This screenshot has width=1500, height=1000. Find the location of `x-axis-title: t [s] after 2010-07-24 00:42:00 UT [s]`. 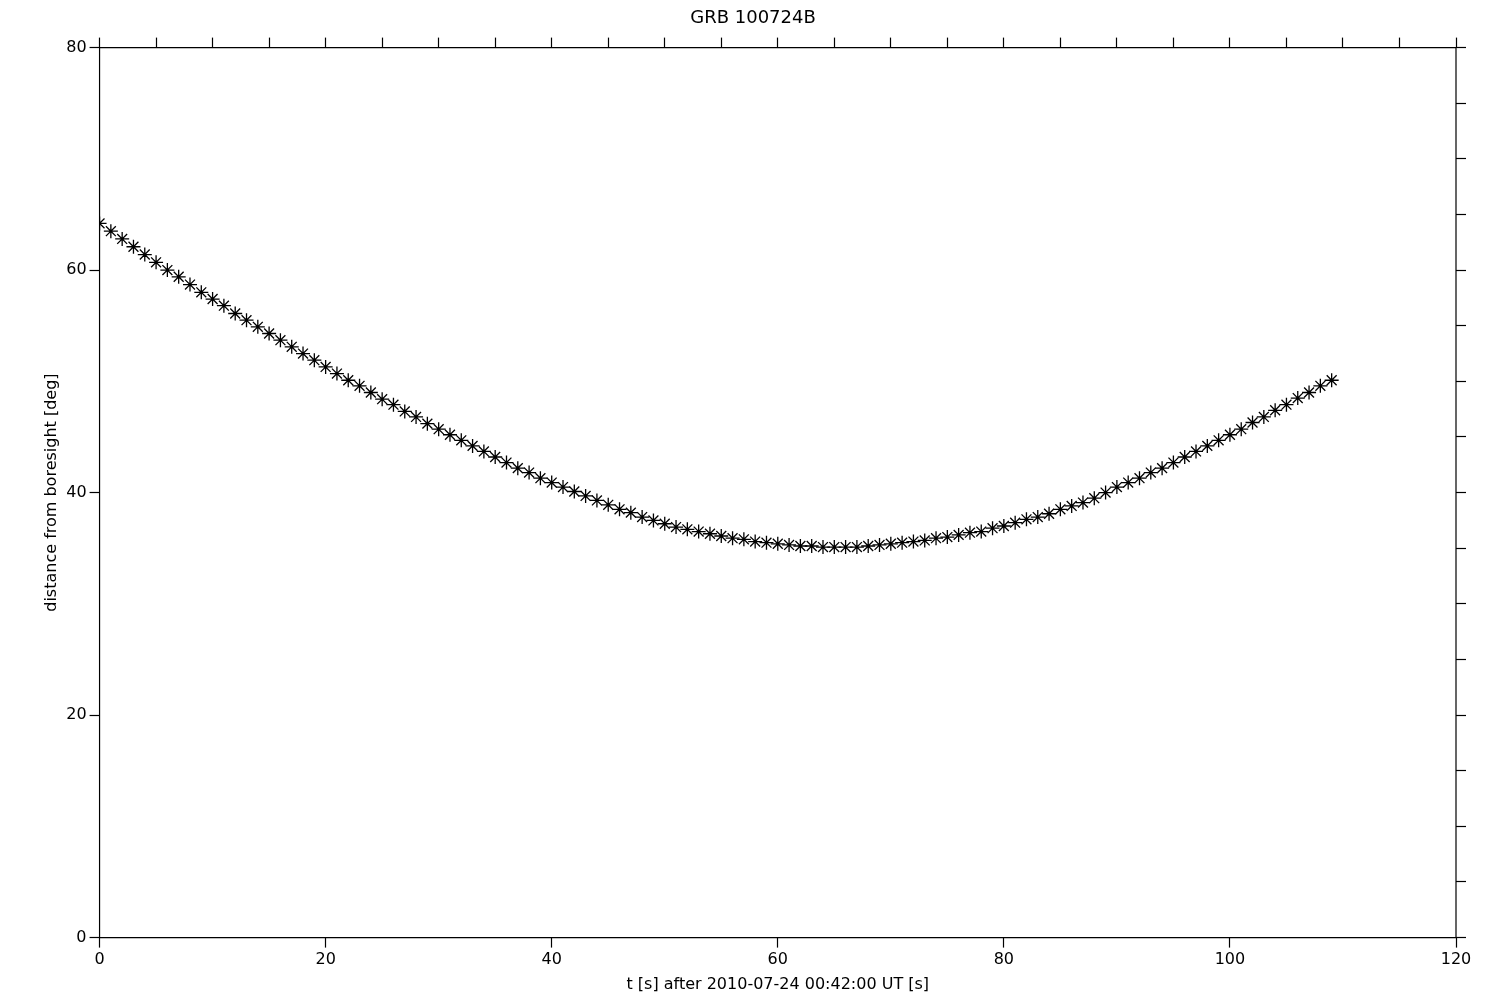

x-axis-title: t [s] after 2010-07-24 00:42:00 UT [s] is located at coordinates (778, 983).